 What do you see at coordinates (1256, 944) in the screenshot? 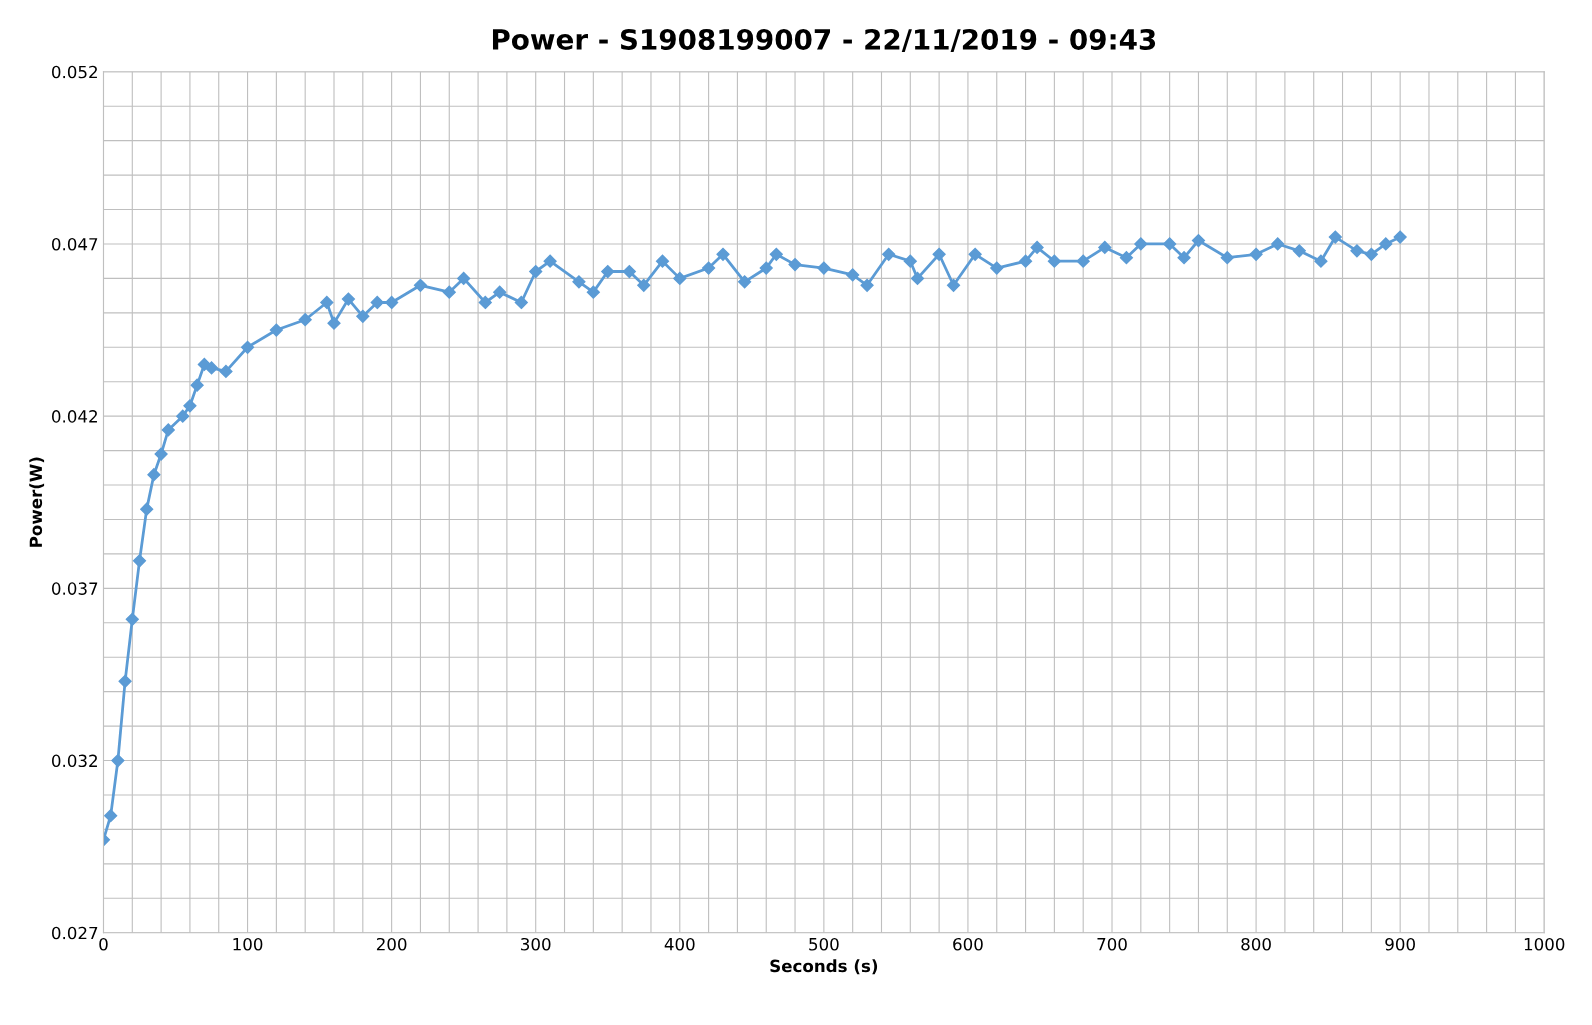
I see `x-tick-label: 800` at bounding box center [1256, 944].